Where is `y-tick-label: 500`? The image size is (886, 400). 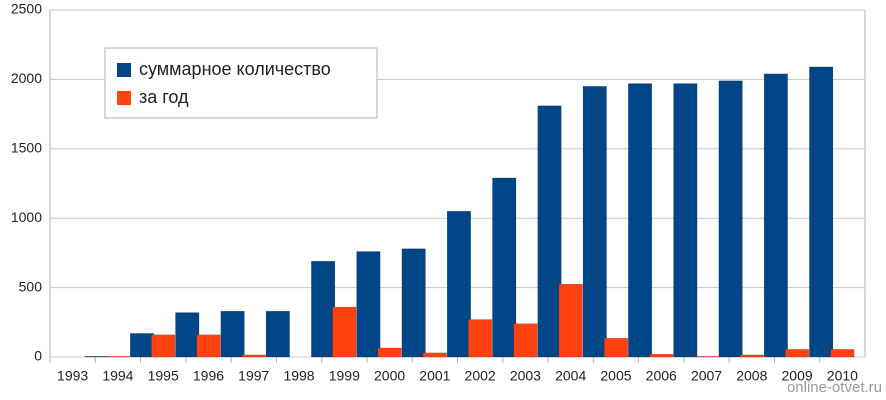 y-tick-label: 500 is located at coordinates (31, 286).